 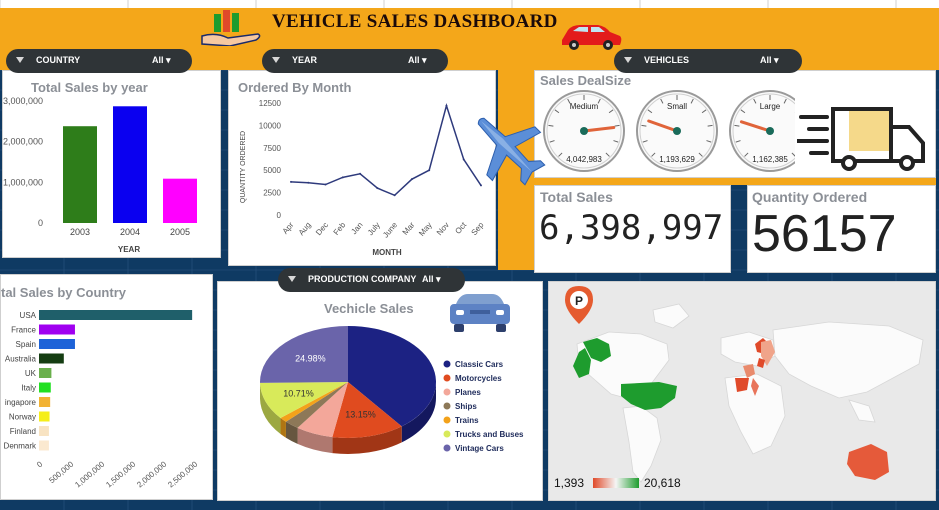 What do you see at coordinates (288, 228) in the screenshot?
I see `x-tick-label: Apr` at bounding box center [288, 228].